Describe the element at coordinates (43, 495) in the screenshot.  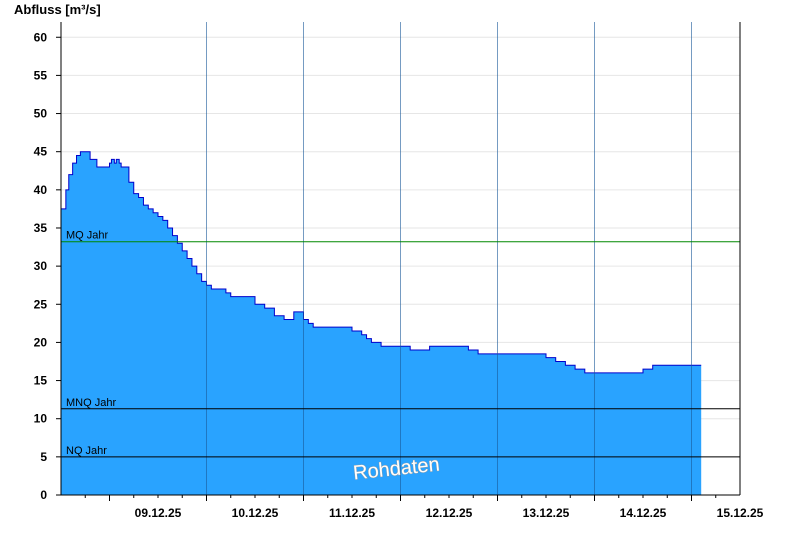
I see `y-tick-label: 0` at that location.